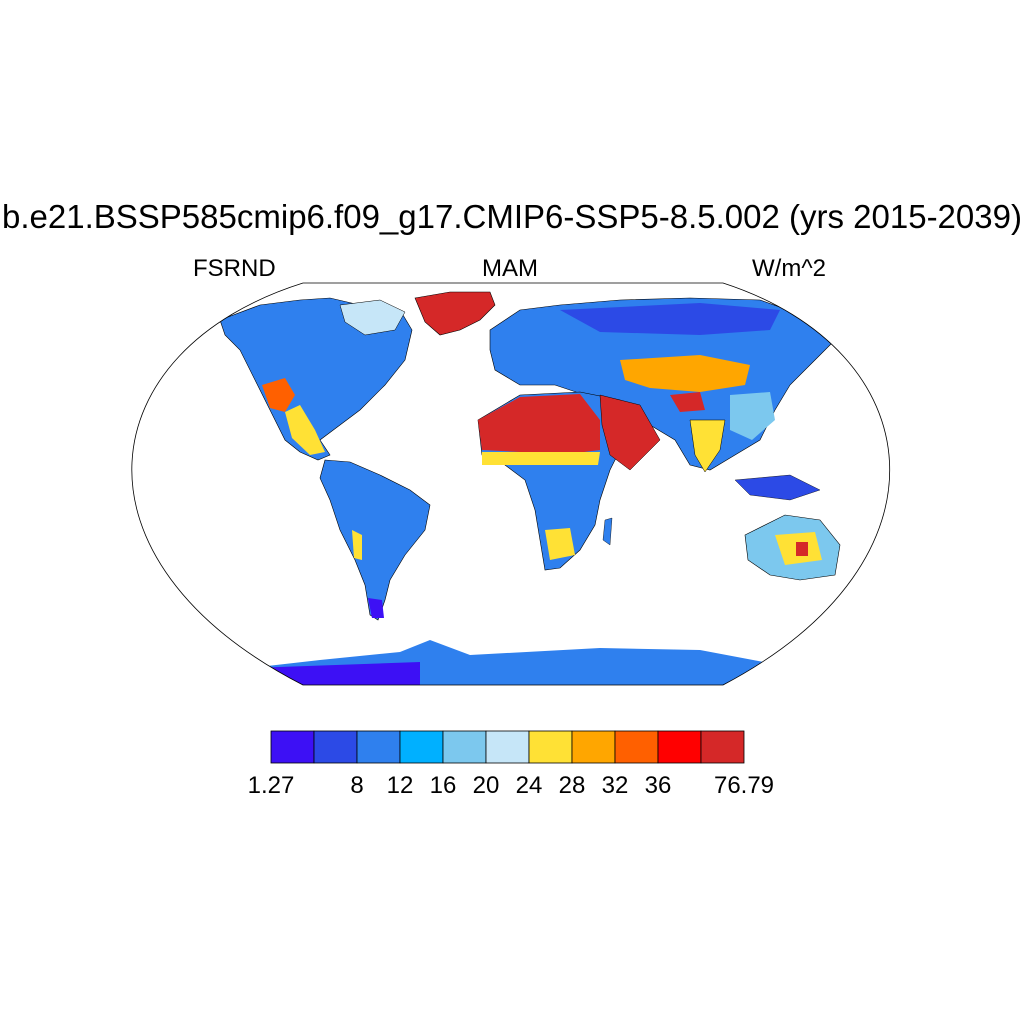 This screenshot has width=1024, height=1024. I want to click on andes-yellow, so click(357, 545).